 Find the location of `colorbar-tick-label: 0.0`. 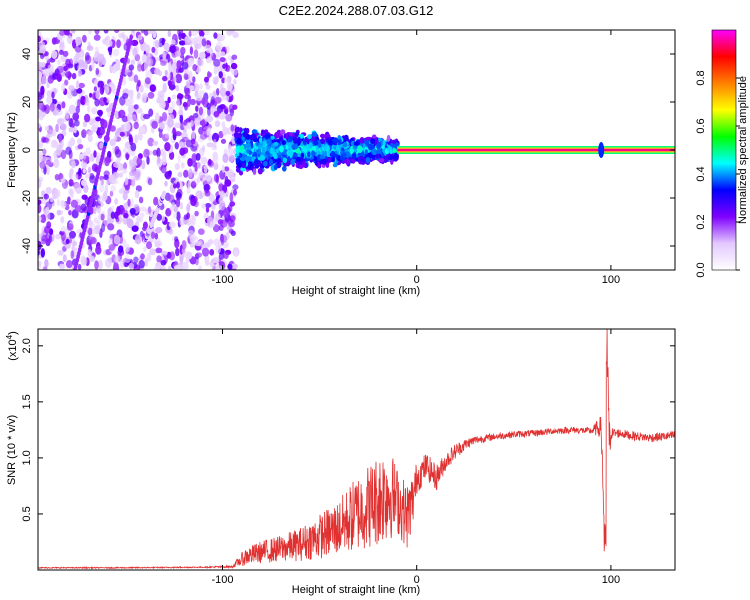

colorbar-tick-label: 0.0 is located at coordinates (701, 269).